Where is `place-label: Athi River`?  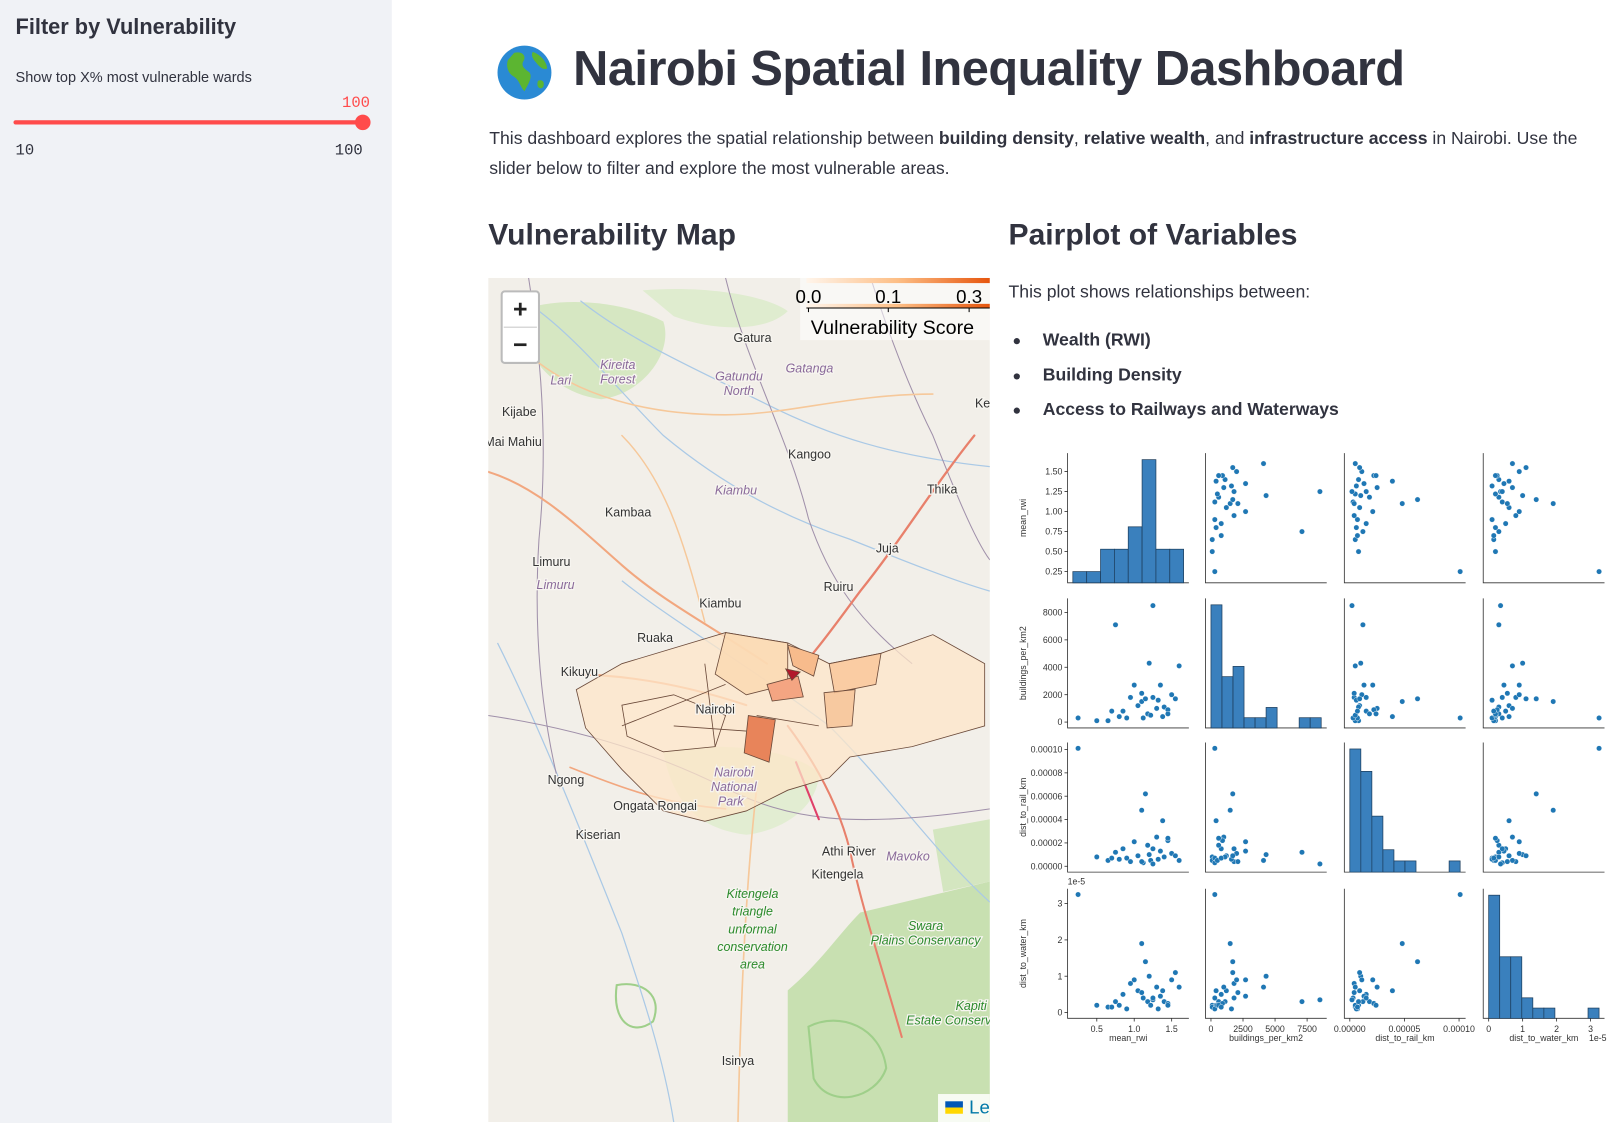 place-label: Athi River is located at coordinates (849, 852).